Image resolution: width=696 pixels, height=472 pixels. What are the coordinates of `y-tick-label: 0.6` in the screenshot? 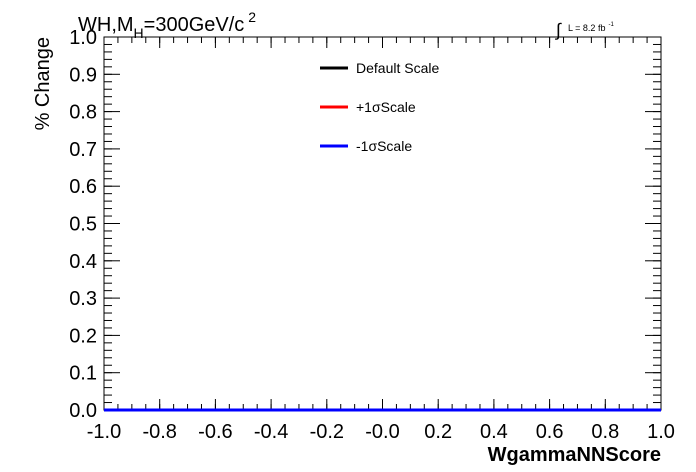 It's located at (83, 187).